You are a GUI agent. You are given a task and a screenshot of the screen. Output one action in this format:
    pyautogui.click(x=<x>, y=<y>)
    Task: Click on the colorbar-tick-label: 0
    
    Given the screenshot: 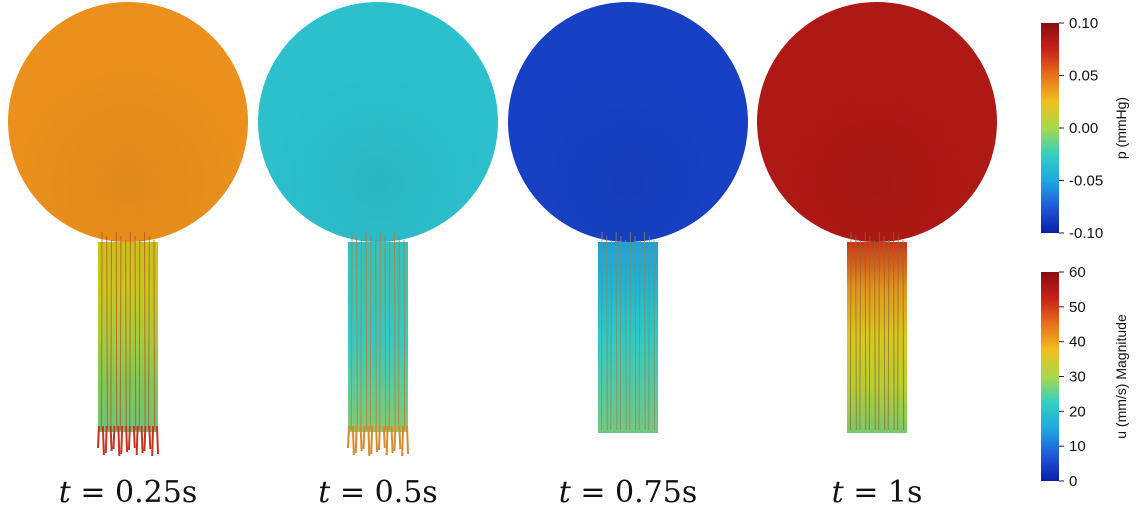 What is the action you would take?
    pyautogui.click(x=1073, y=481)
    